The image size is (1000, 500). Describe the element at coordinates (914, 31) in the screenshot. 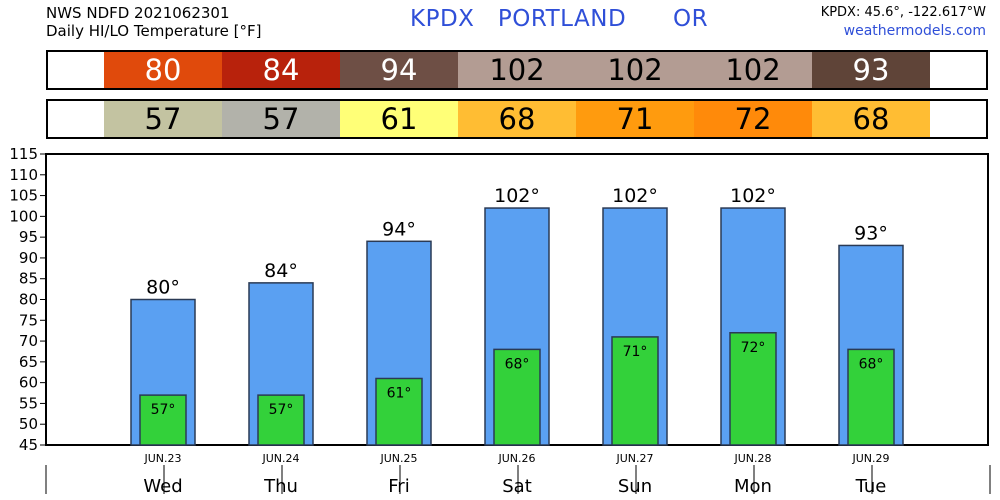

I see `site-link: weathermodels.com` at that location.